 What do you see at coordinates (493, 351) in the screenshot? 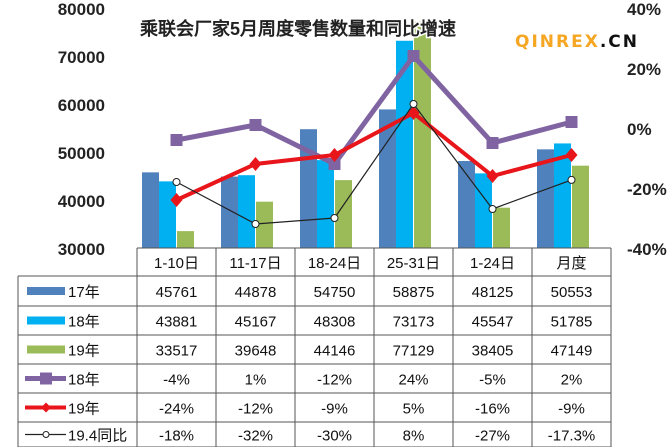
I see `table-cell: 38405` at bounding box center [493, 351].